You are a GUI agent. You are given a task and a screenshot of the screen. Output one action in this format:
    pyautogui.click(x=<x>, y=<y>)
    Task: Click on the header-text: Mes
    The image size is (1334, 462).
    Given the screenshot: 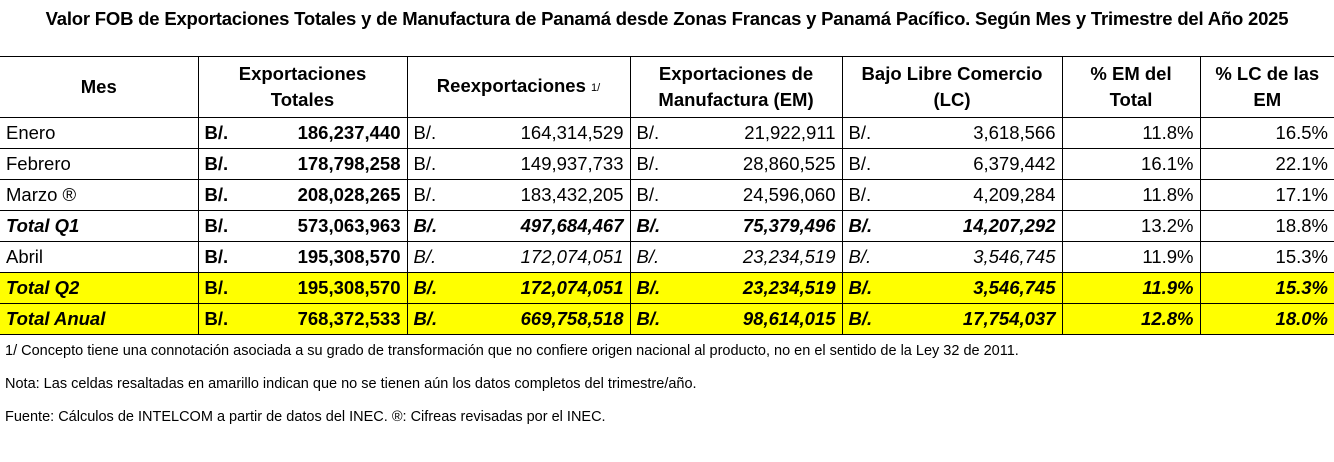 What is the action you would take?
    pyautogui.click(x=98, y=86)
    